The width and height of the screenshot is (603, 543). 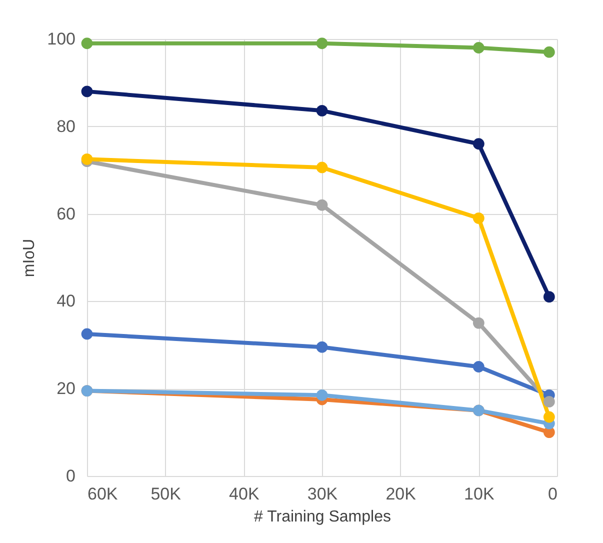 I want to click on y-tick-label: 40, so click(x=66, y=301).